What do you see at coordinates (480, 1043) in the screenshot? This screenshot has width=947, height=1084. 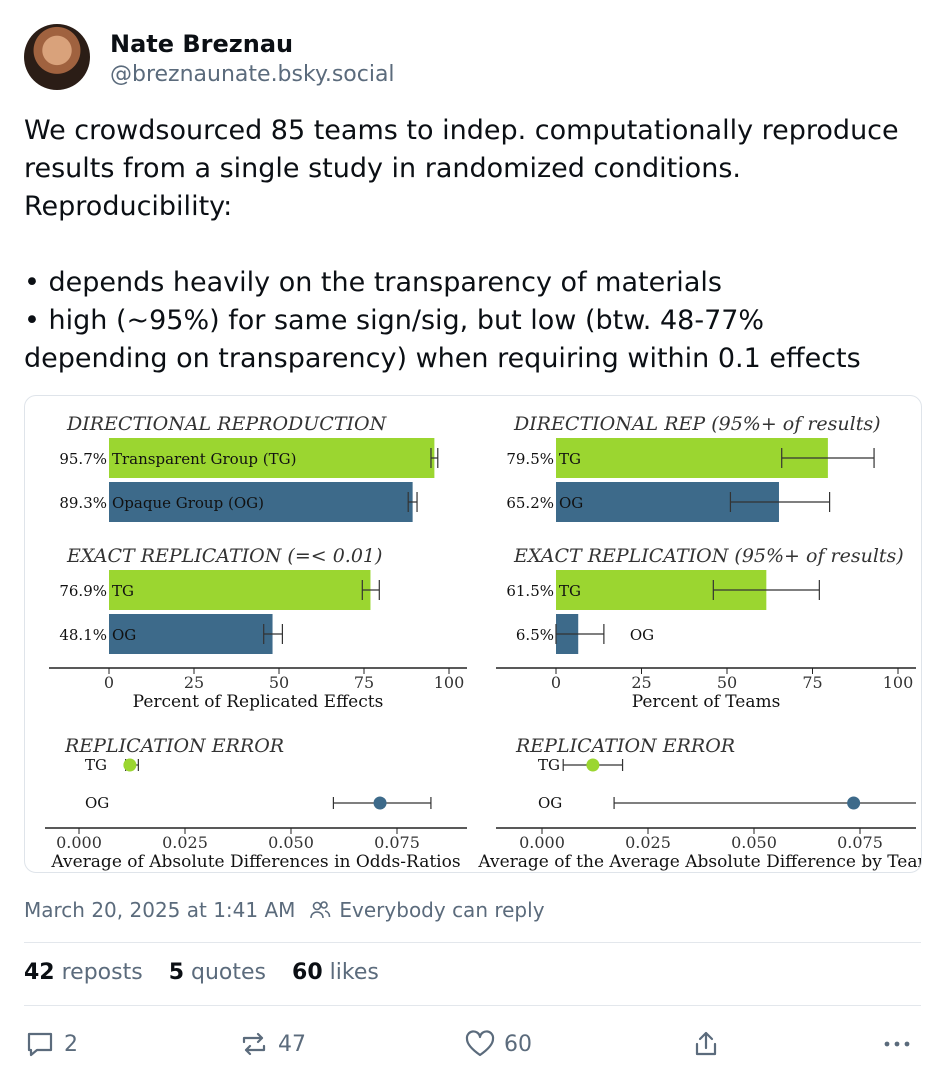 I see `heart-icon` at bounding box center [480, 1043].